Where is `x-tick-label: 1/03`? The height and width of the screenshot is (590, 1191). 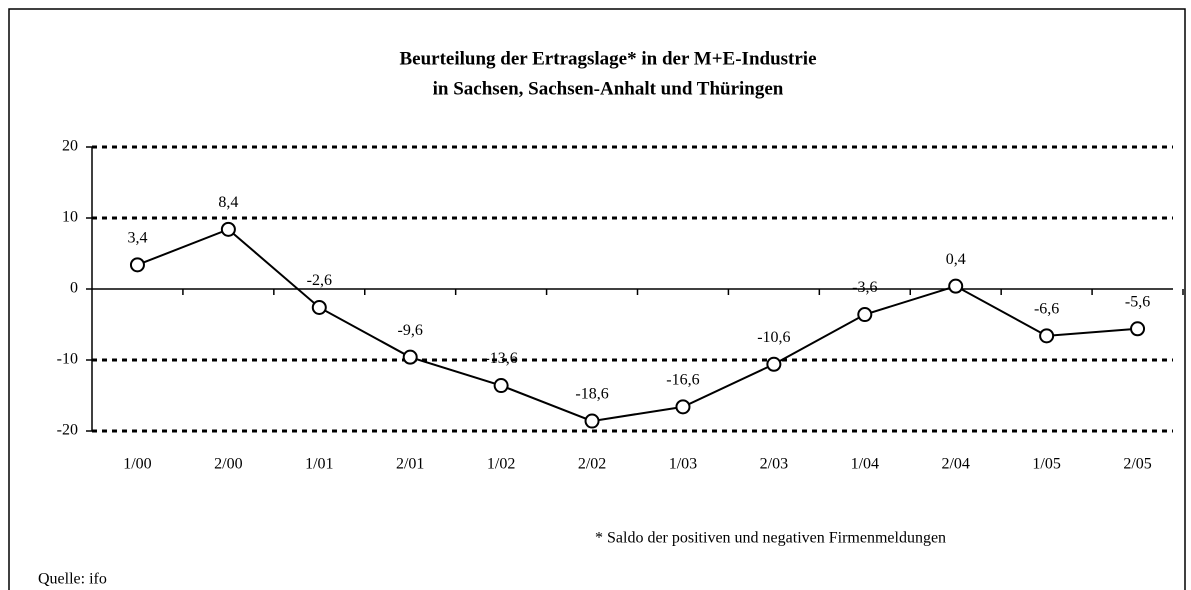
x-tick-label: 1/03 is located at coordinates (683, 464).